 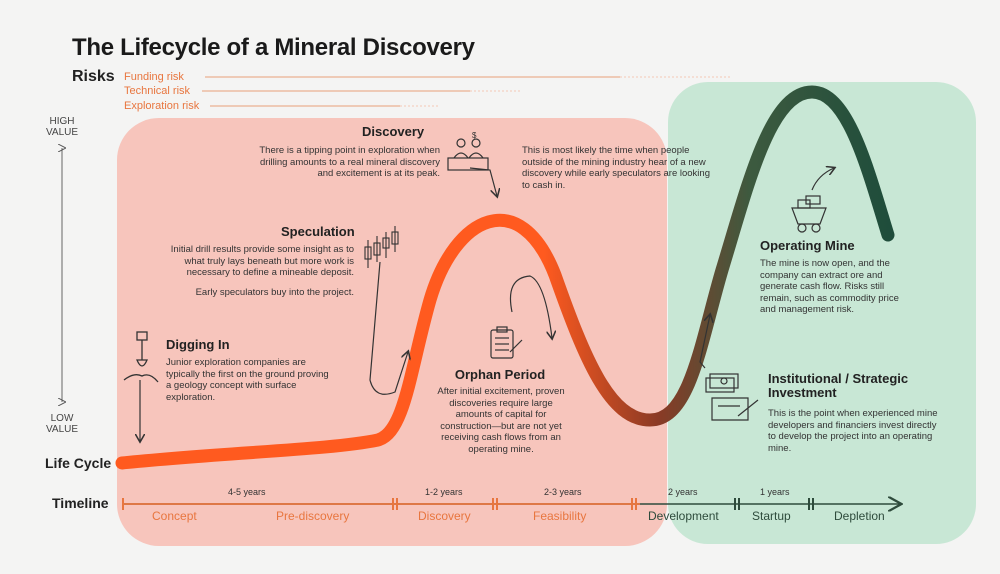 I want to click on risks-label: Risks, so click(x=93, y=76).